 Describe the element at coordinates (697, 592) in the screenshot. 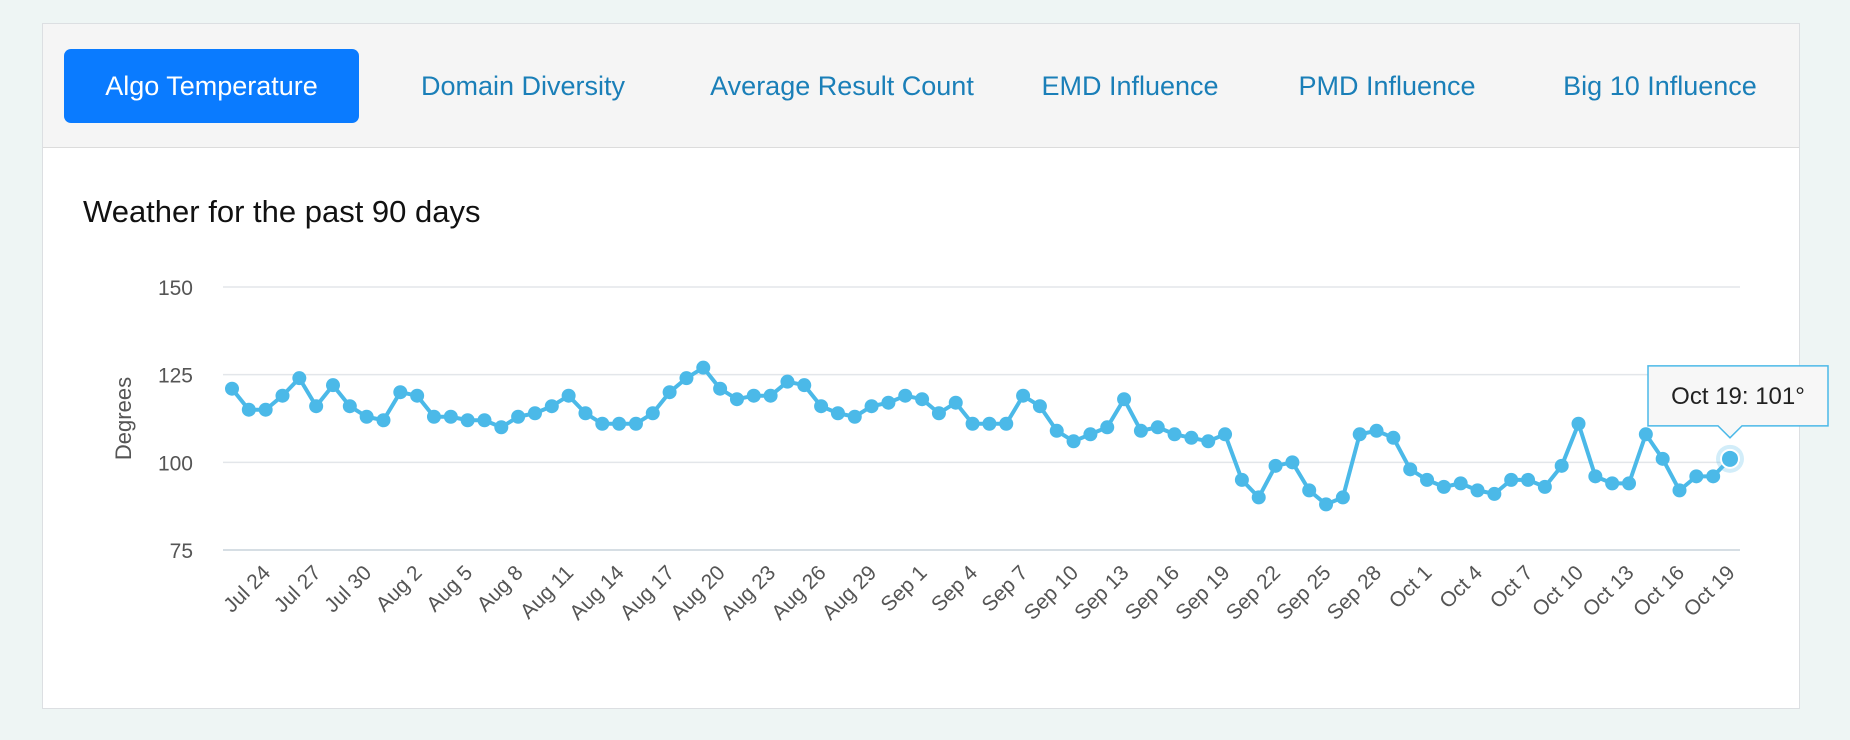

I see `x-tick-label: Aug 20` at that location.